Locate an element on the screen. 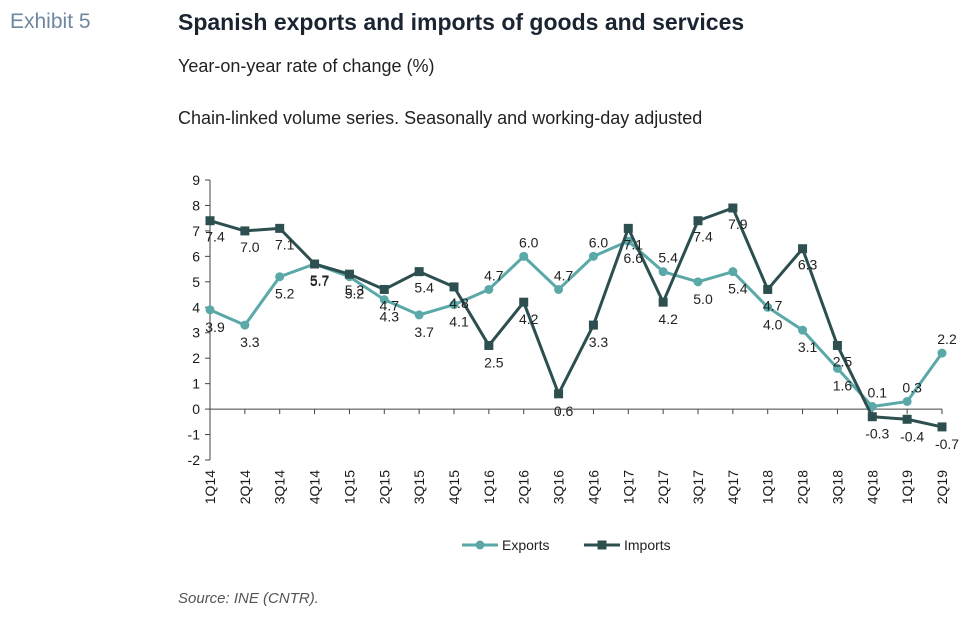 Image resolution: width=969 pixels, height=620 pixels. x-tick-label: 4Q15 is located at coordinates (454, 487).